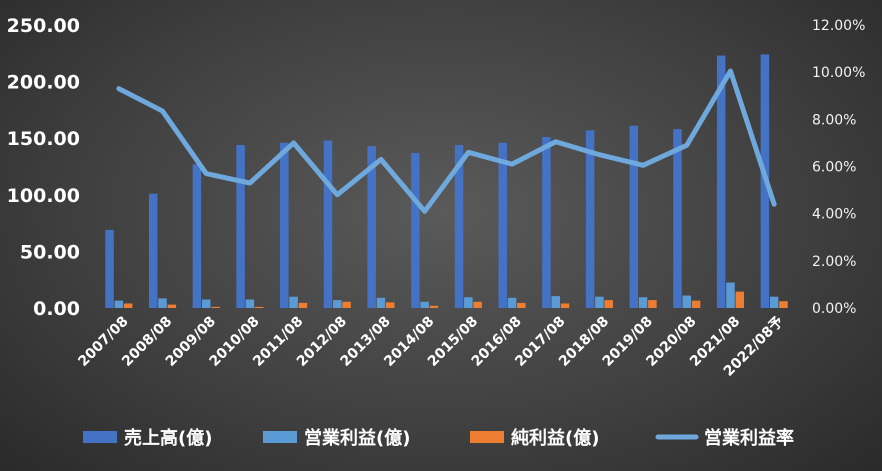  Describe the element at coordinates (834, 262) in the screenshot. I see `y-right-tick-label: 2.00%` at that location.